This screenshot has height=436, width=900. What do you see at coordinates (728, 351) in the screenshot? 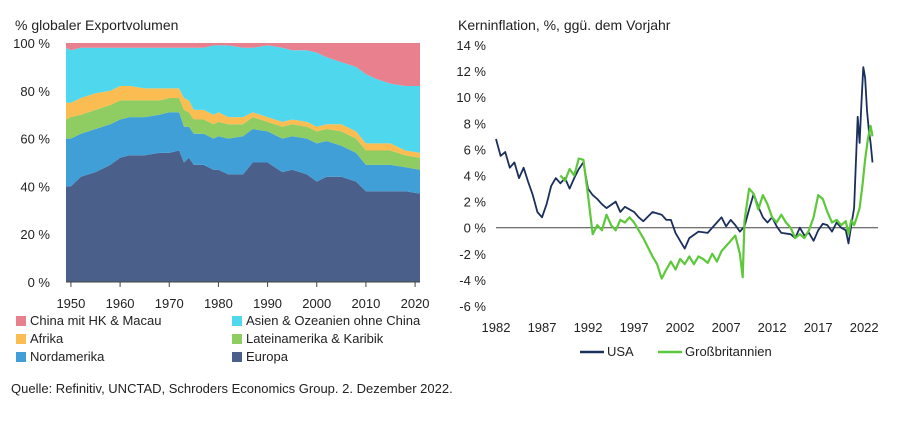
I see `legend-label-1: Großbritannien` at bounding box center [728, 351].